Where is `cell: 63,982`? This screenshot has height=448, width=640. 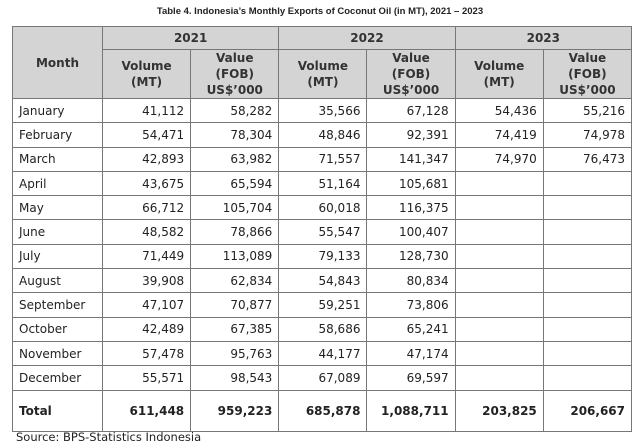
cell: 63,982 is located at coordinates (235, 159).